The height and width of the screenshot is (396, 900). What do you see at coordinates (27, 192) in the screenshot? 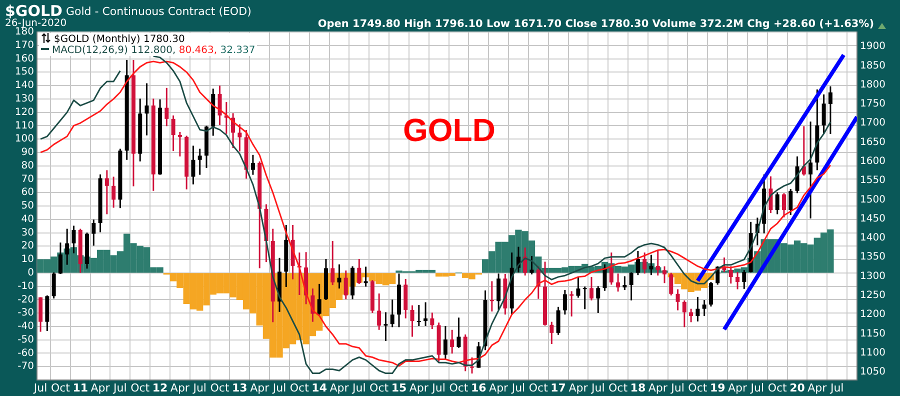
I see `y-tick-label: 60` at bounding box center [27, 192].